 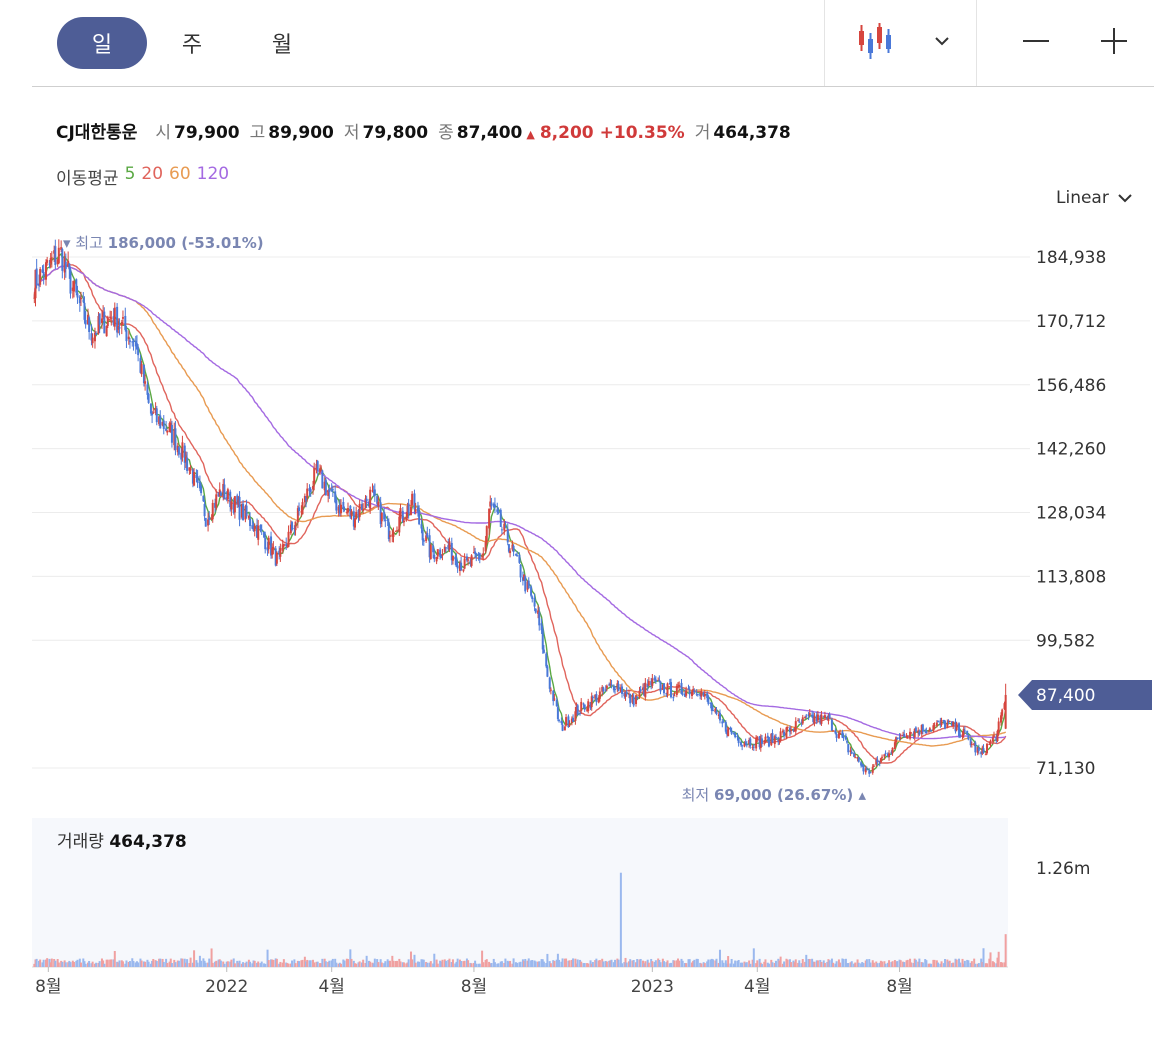 What do you see at coordinates (180, 174) in the screenshot?
I see `ma-60: 60` at bounding box center [180, 174].